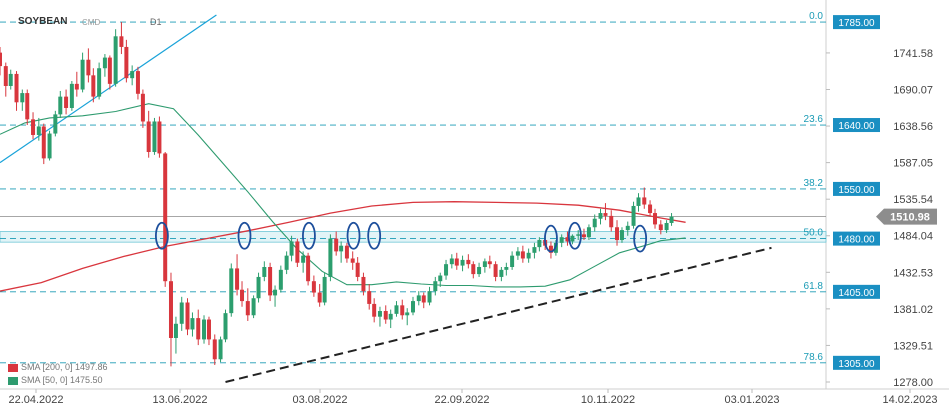 This screenshot has width=949, height=413. I want to click on legend-sma200: SMA [200, 0] 1497.86, so click(58, 367).